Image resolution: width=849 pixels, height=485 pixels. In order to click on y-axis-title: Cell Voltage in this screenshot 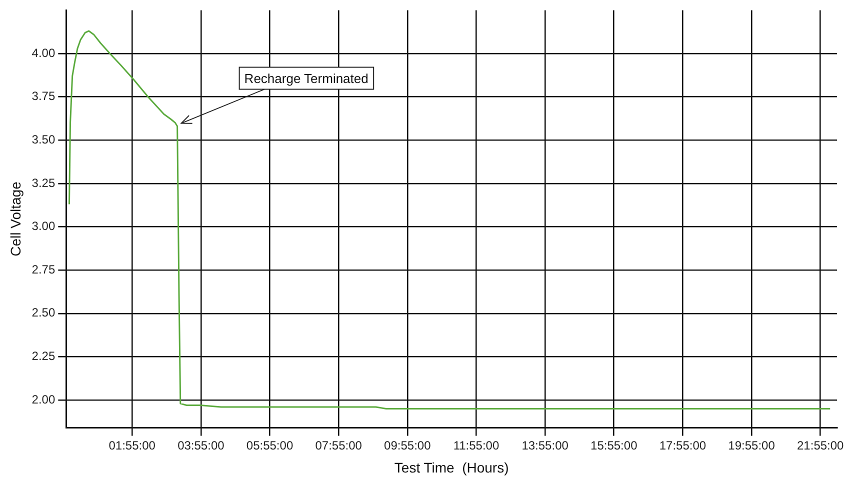, I will do `click(15, 218)`.